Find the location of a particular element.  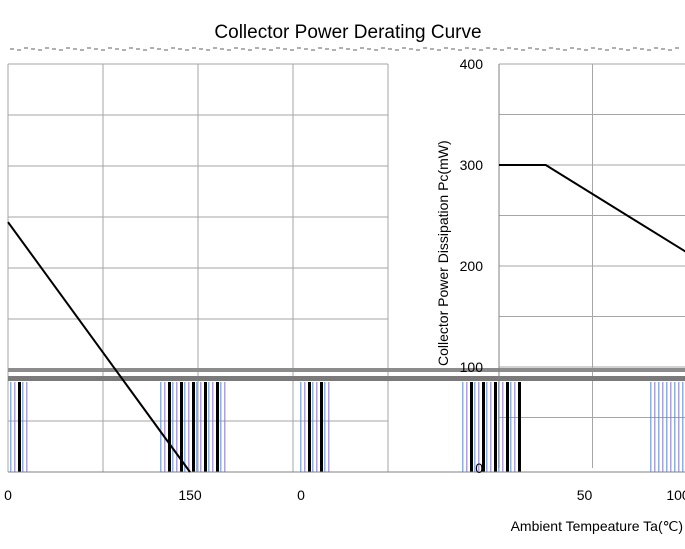

y-axis-label: Collector Power Dissipation Pc(mW) is located at coordinates (443, 253).